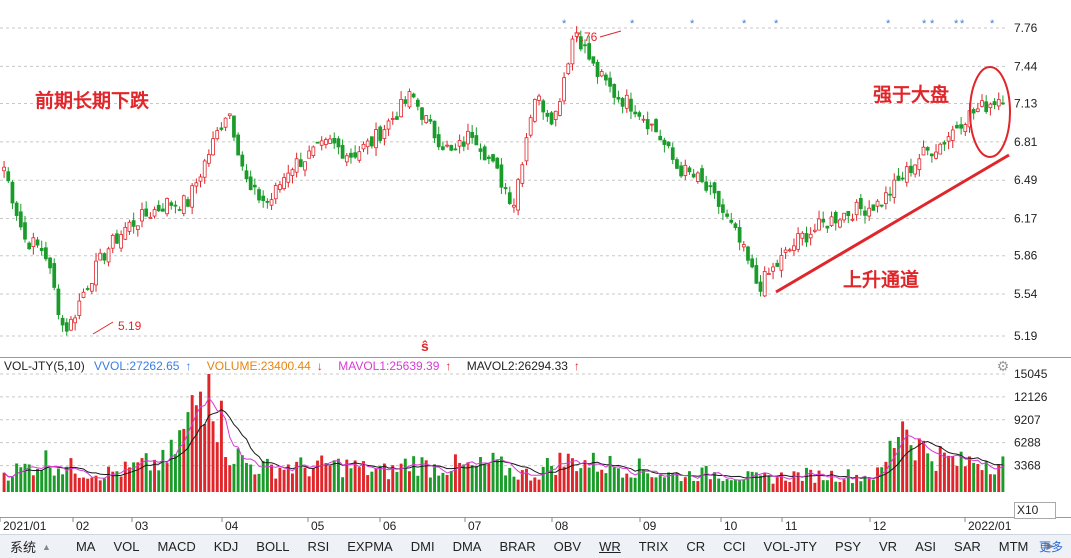 This screenshot has height=558, width=1071. What do you see at coordinates (85, 546) in the screenshot?
I see `tab-ma: MA` at bounding box center [85, 546].